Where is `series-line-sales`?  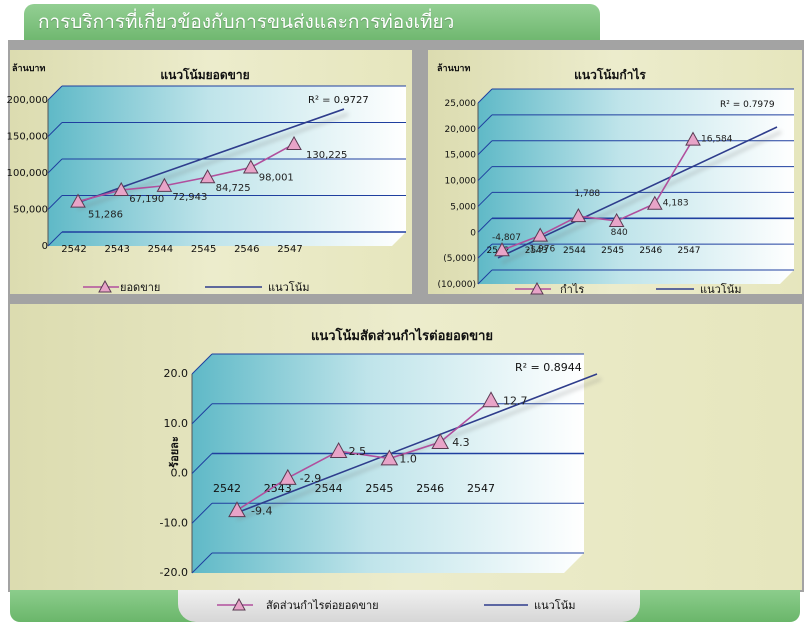
series-line-sales is located at coordinates (186, 173).